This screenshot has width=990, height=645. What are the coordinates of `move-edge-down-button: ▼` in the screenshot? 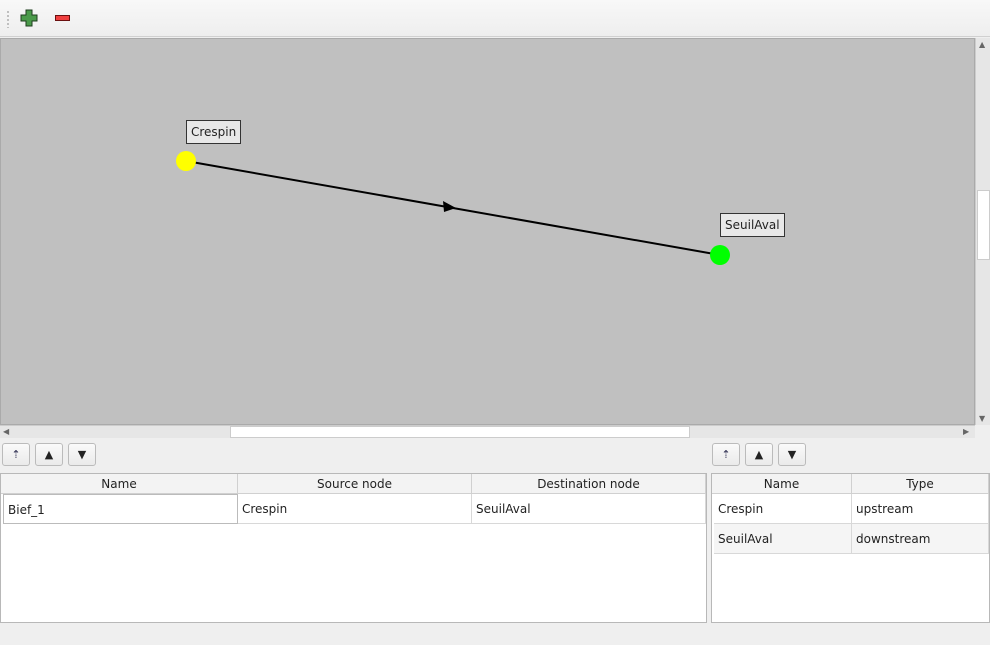 It's located at (82, 454).